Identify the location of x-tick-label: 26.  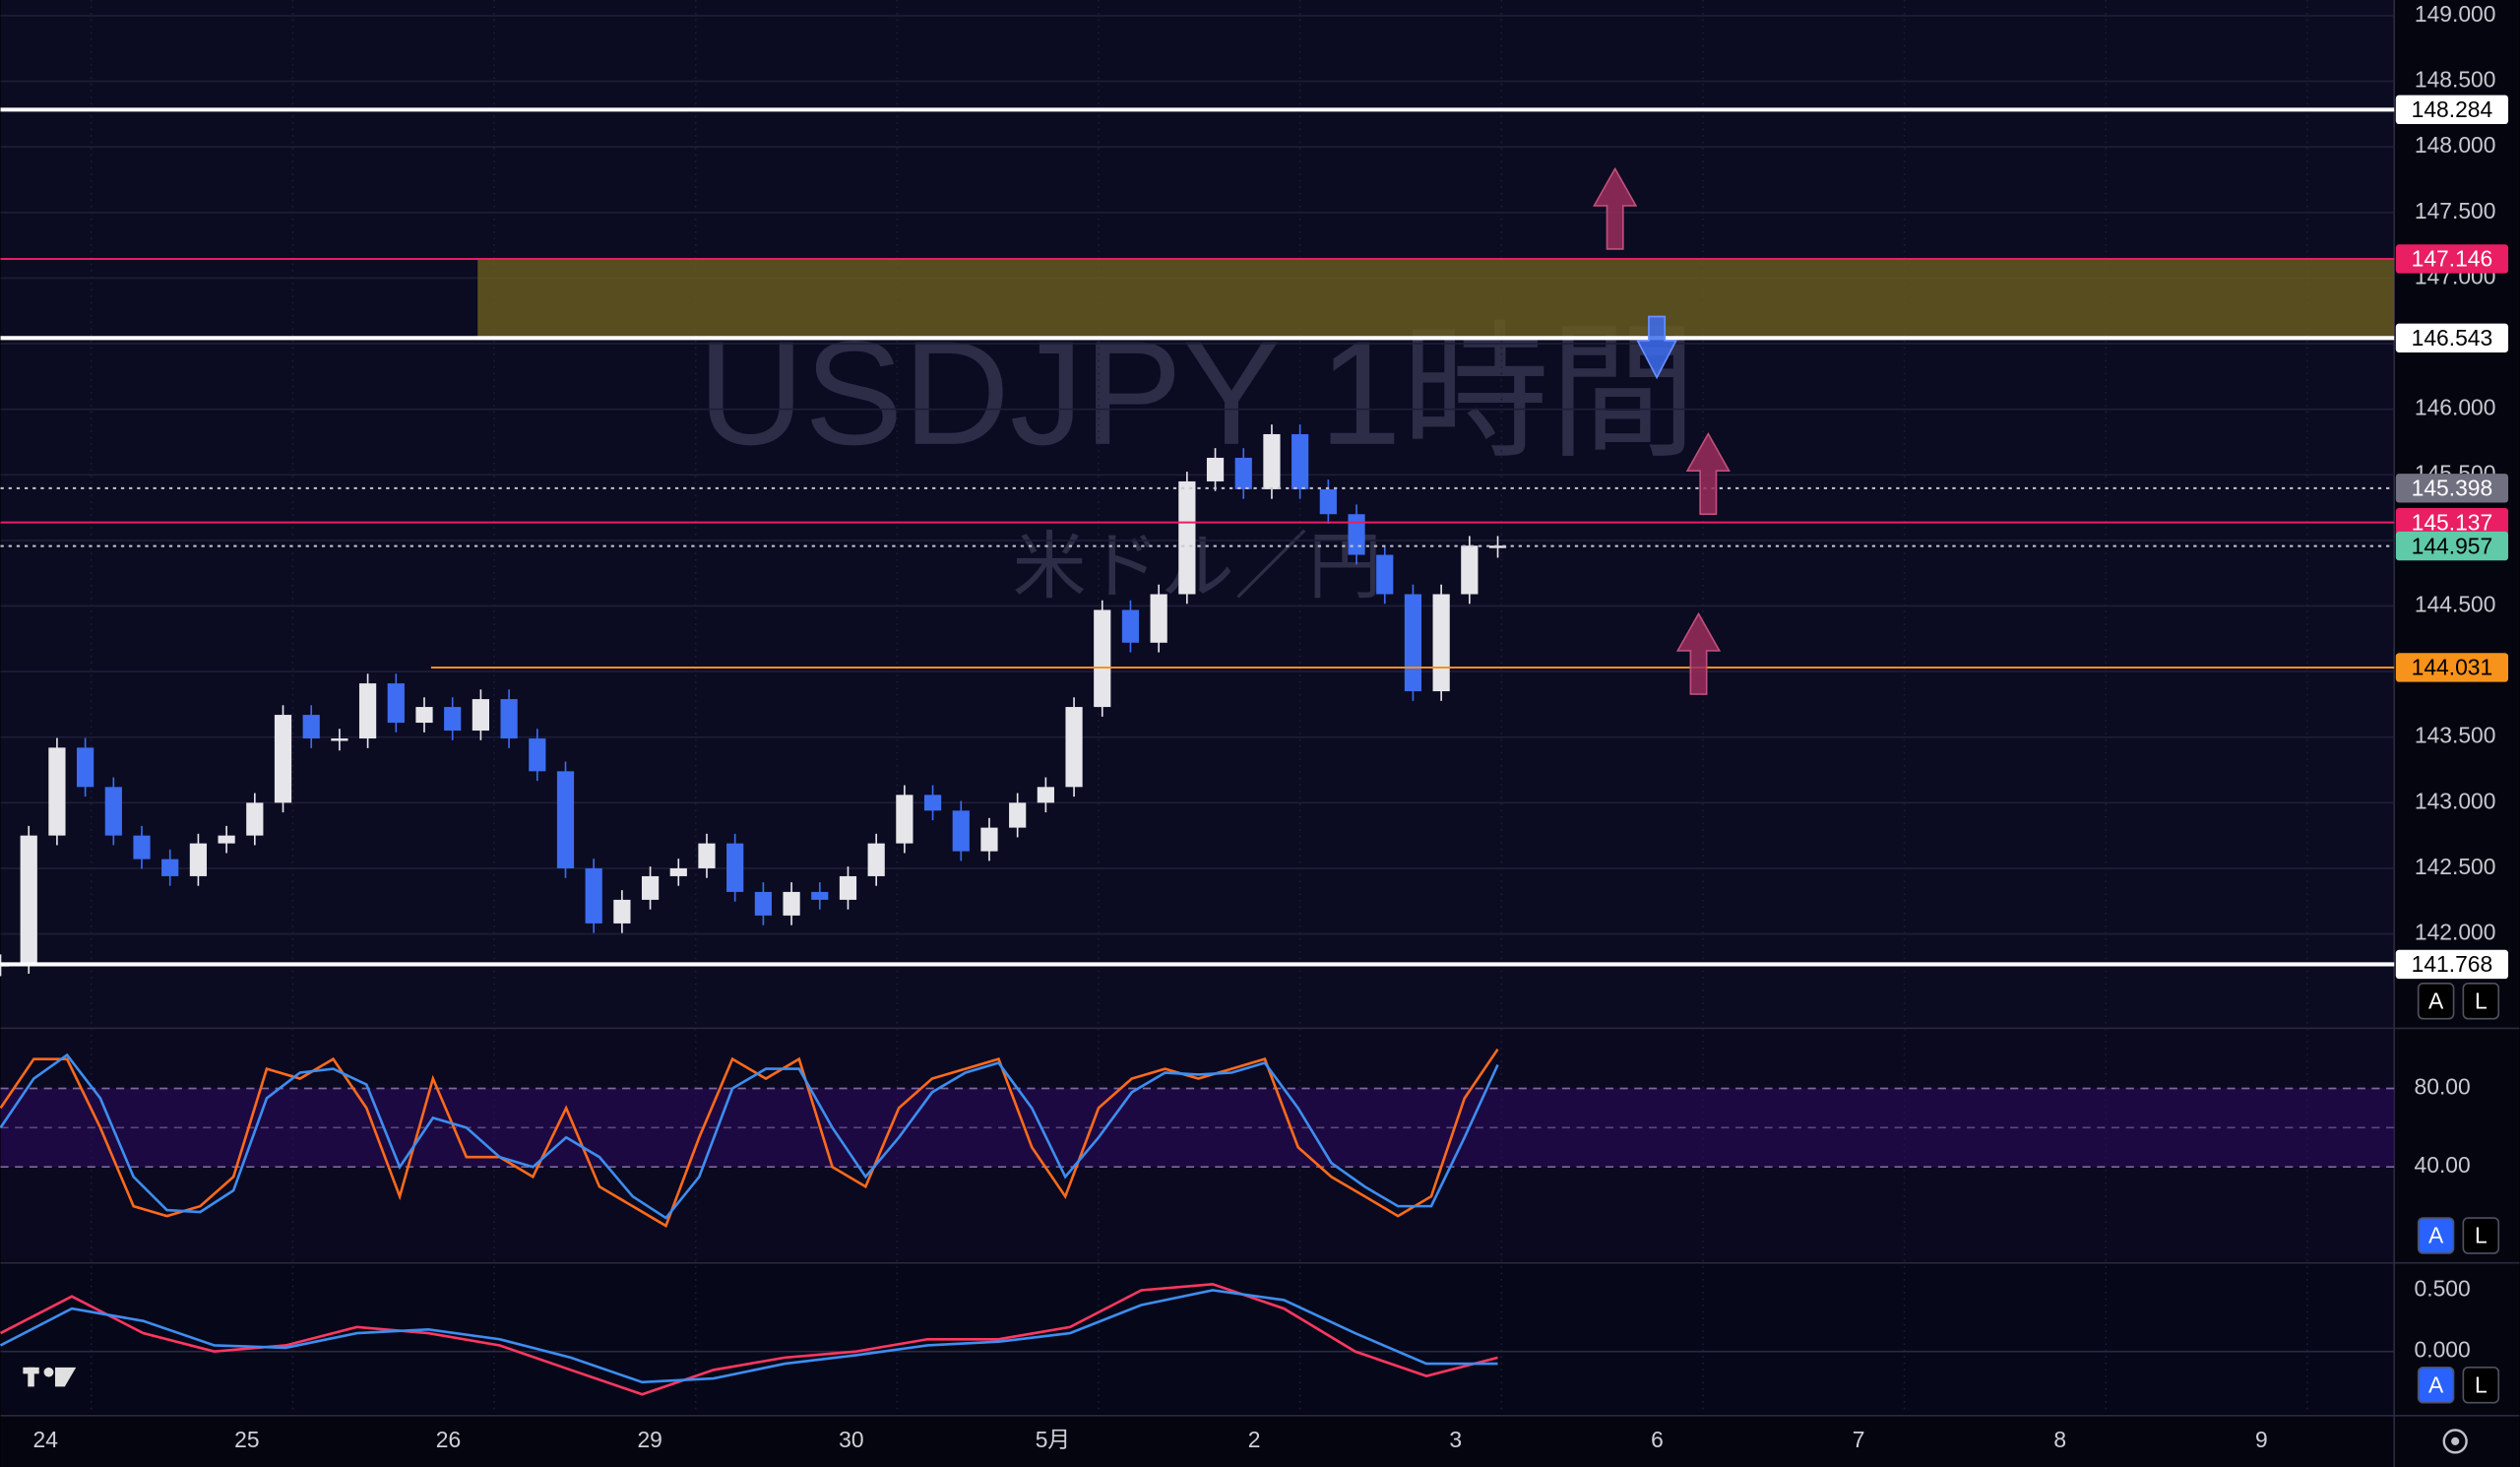
(448, 1439).